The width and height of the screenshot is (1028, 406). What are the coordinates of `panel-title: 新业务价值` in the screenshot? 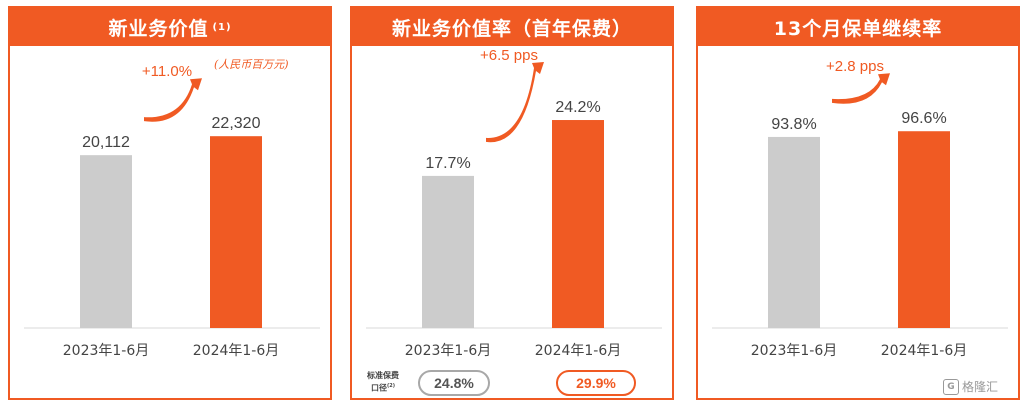 It's located at (158, 28).